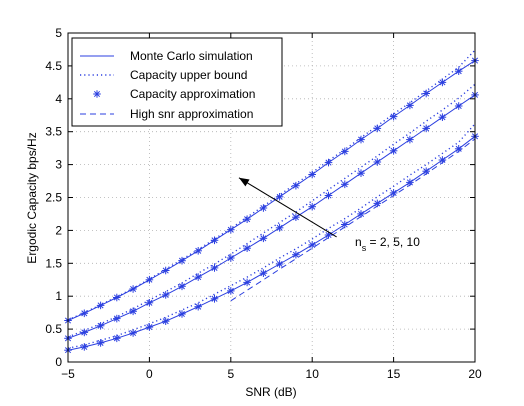  I want to click on y-tick-label: 3.5, so click(53, 132).